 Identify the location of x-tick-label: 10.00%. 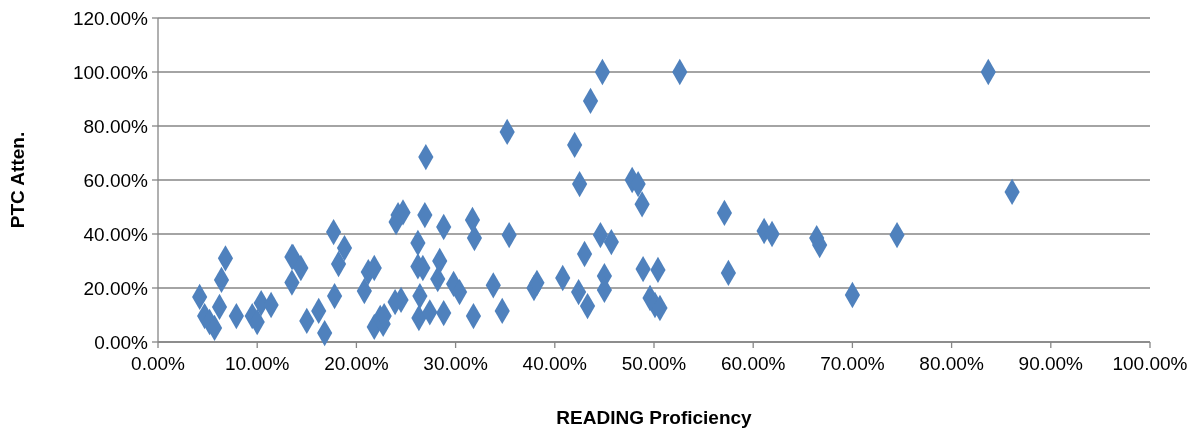
(257, 363).